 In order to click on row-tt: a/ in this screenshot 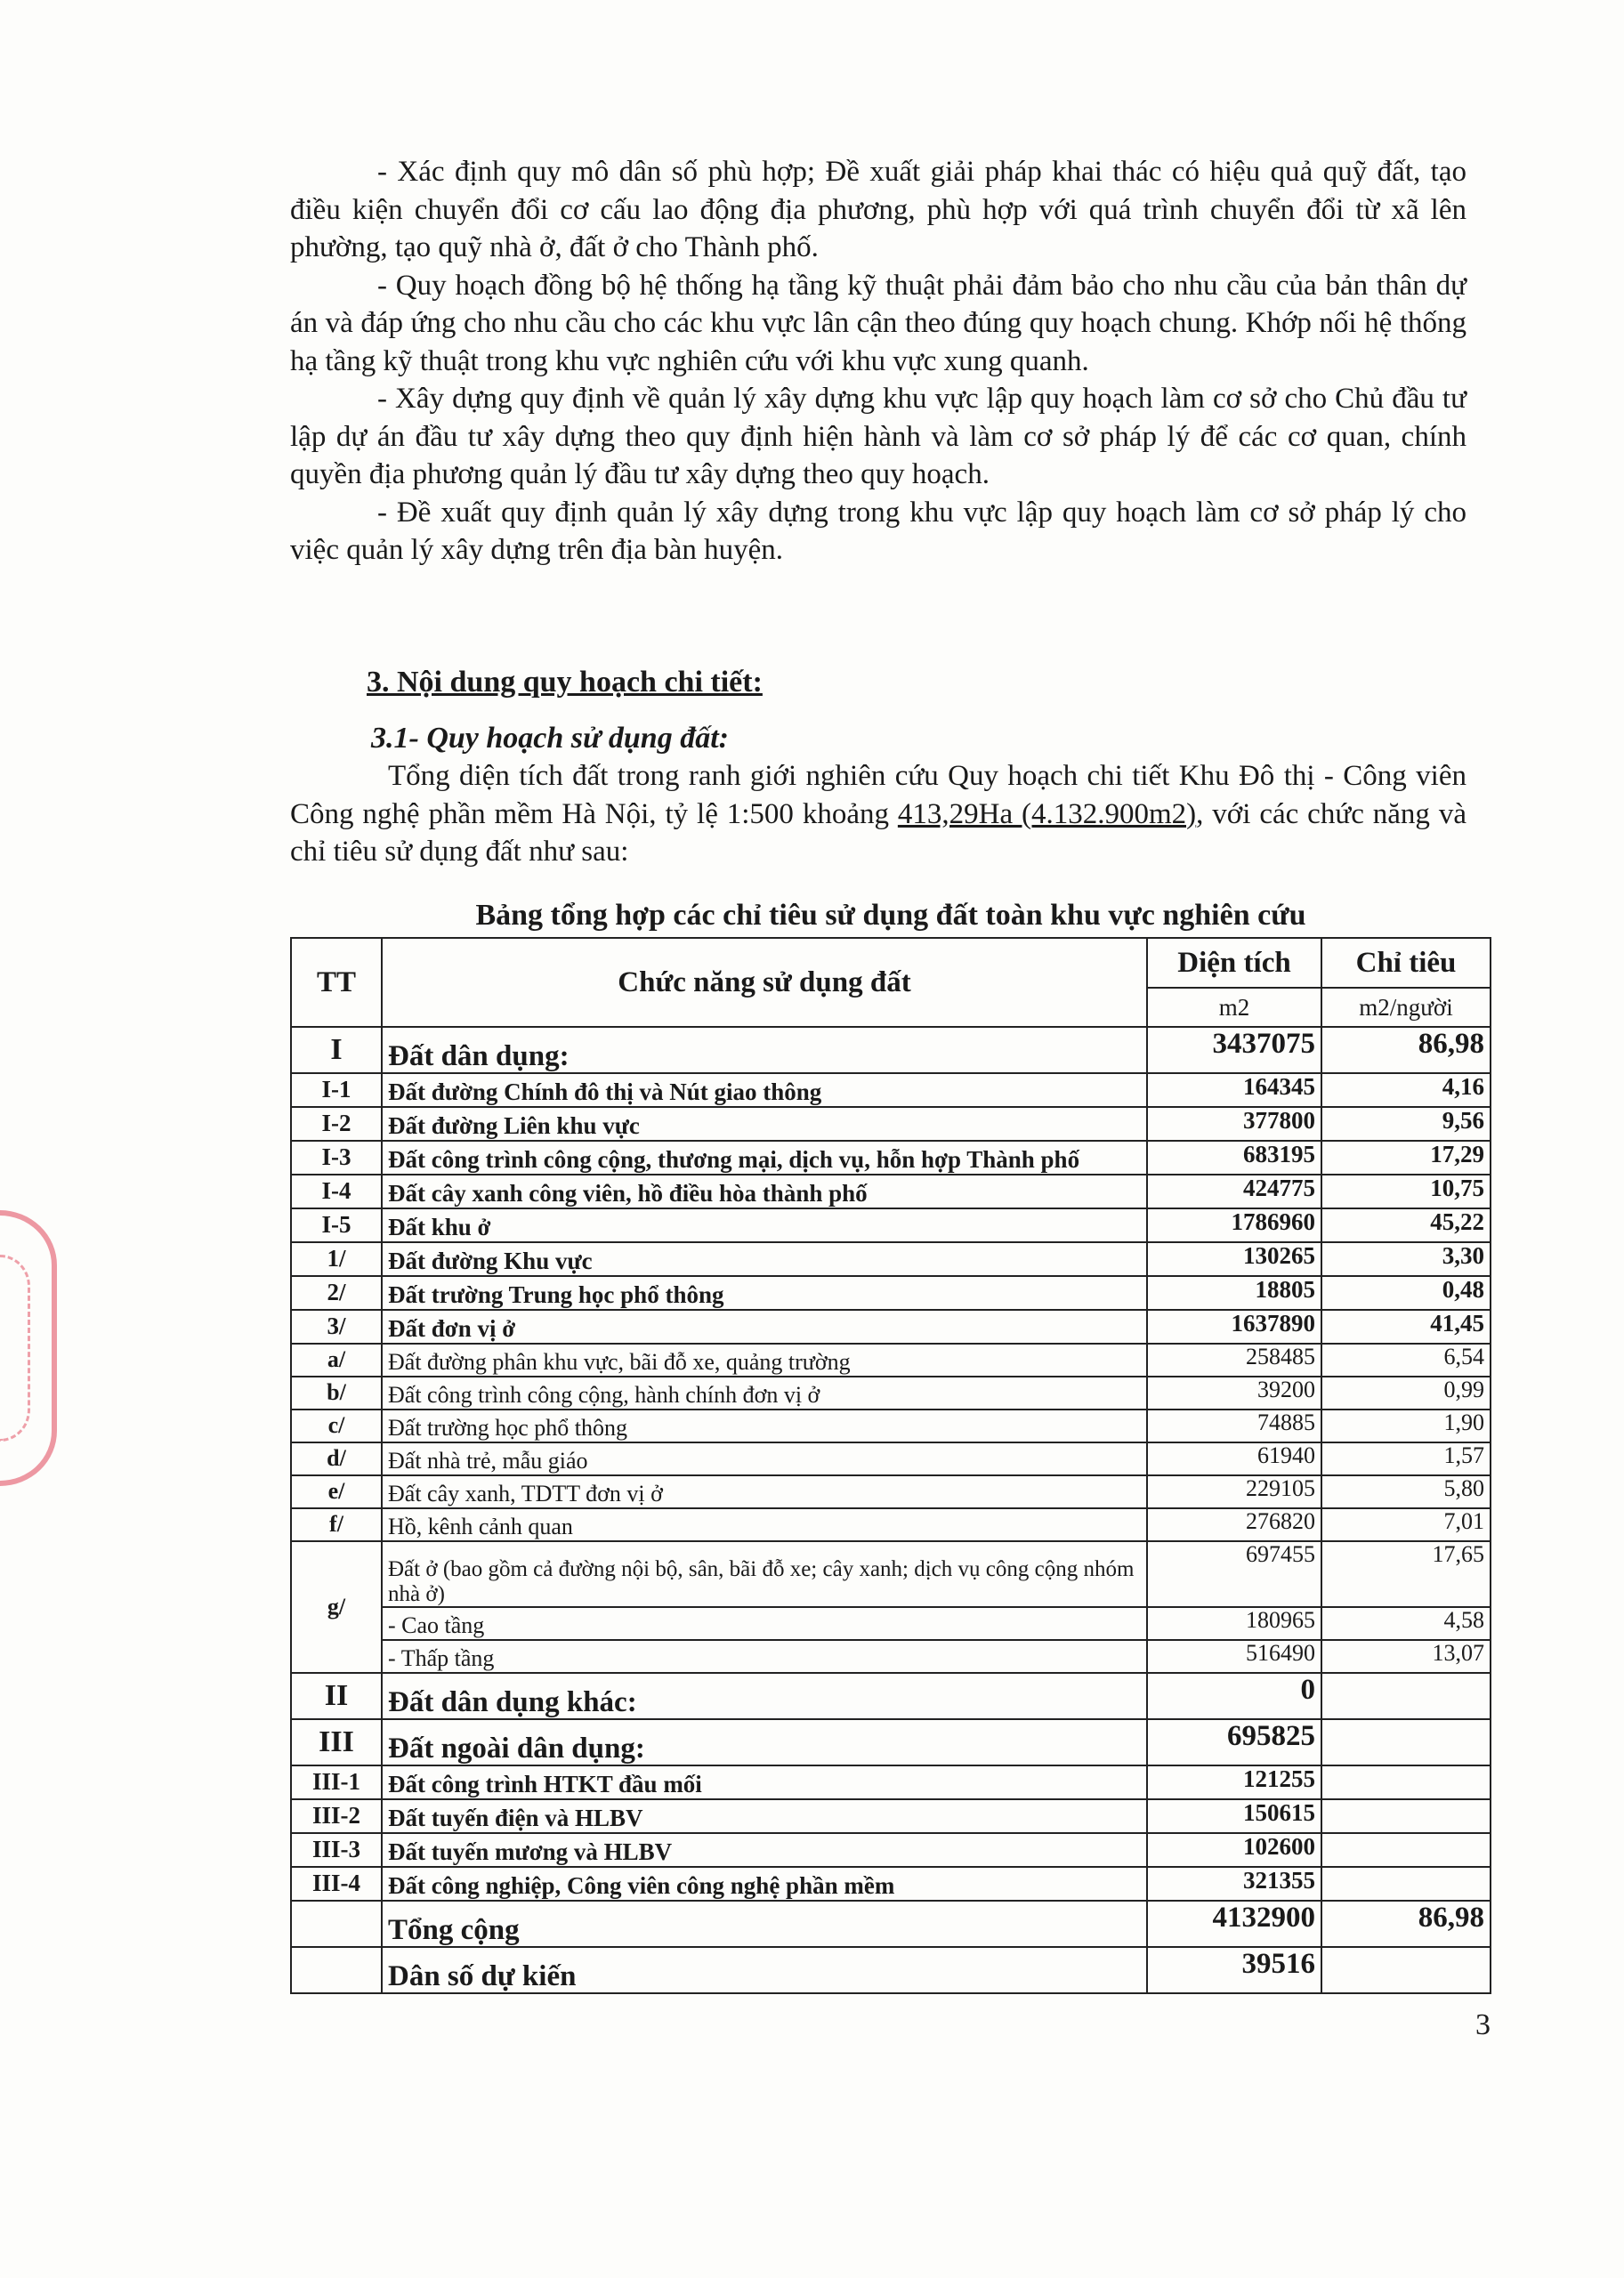, I will do `click(336, 1360)`.